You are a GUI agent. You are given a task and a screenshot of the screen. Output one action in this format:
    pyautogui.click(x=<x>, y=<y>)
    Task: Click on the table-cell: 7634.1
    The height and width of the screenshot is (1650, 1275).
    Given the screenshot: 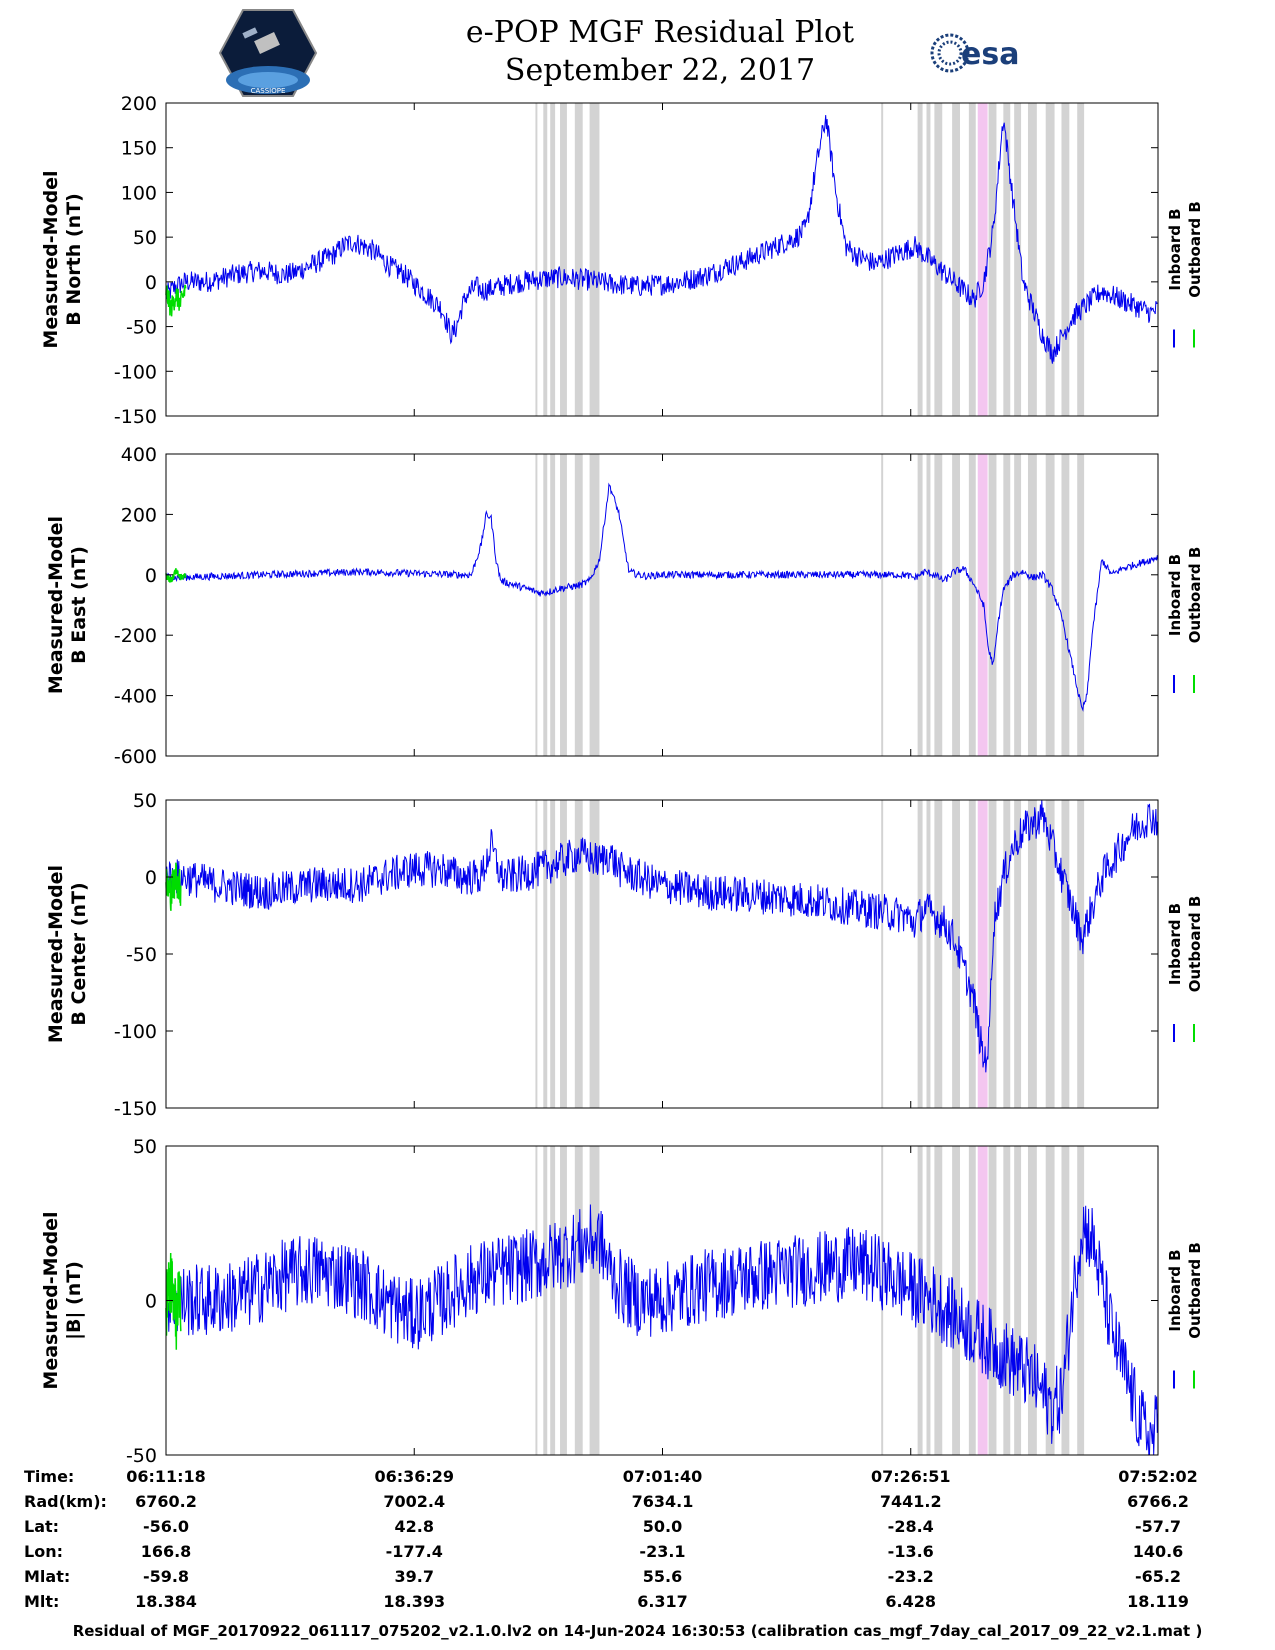 What is the action you would take?
    pyautogui.click(x=663, y=1501)
    